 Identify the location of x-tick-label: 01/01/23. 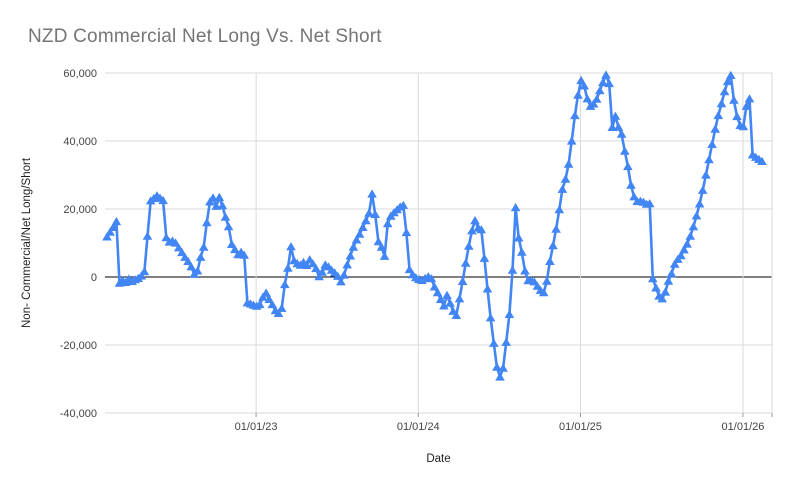
(256, 427).